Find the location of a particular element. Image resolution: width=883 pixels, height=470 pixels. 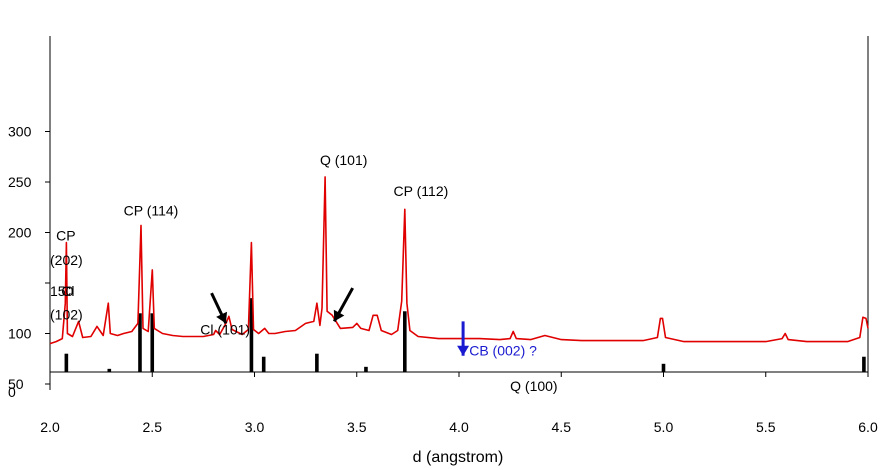

y-tick-label: 250 is located at coordinates (20, 182).